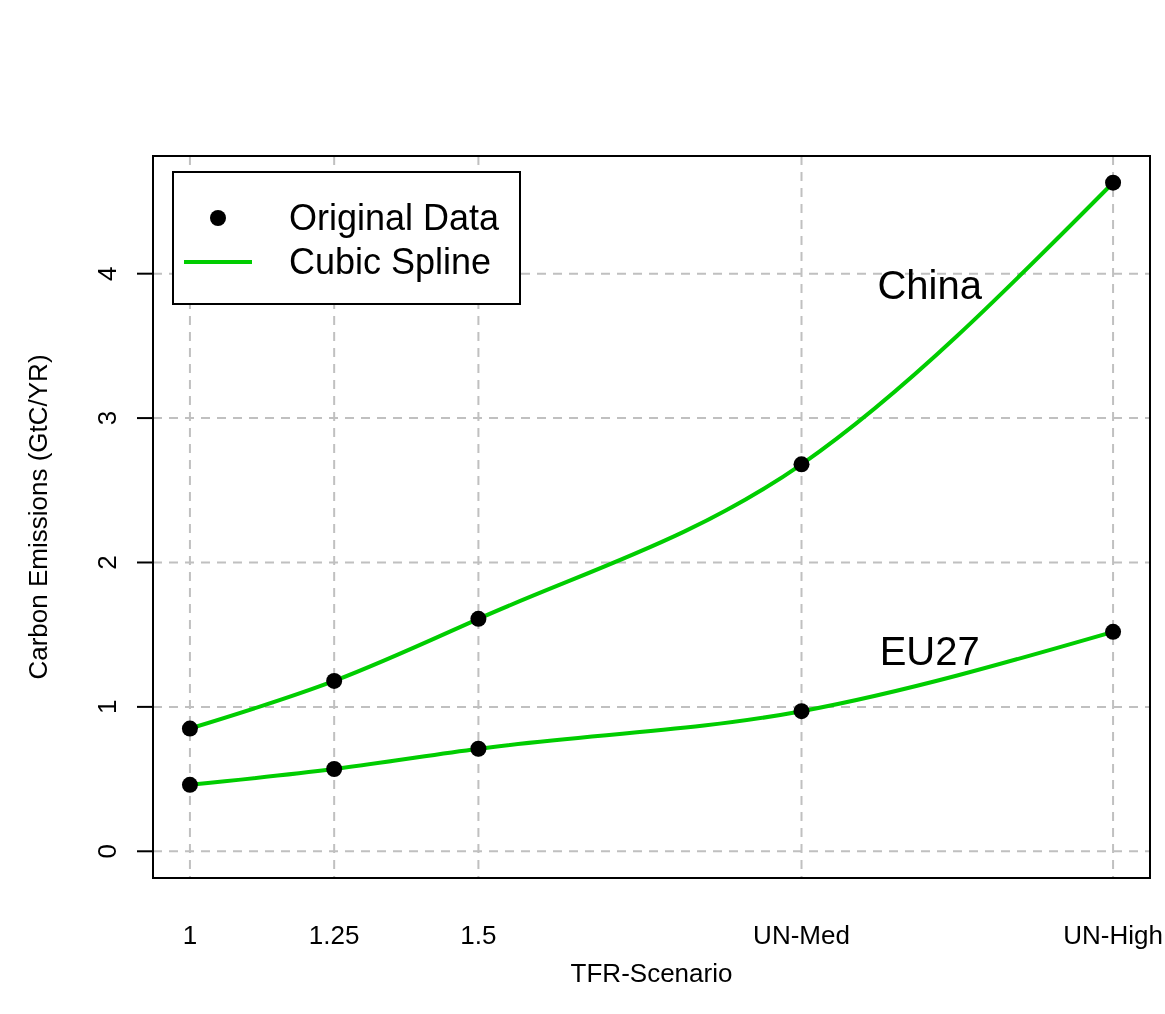 The height and width of the screenshot is (1014, 1165). I want to click on annotation: EU27, so click(929, 650).